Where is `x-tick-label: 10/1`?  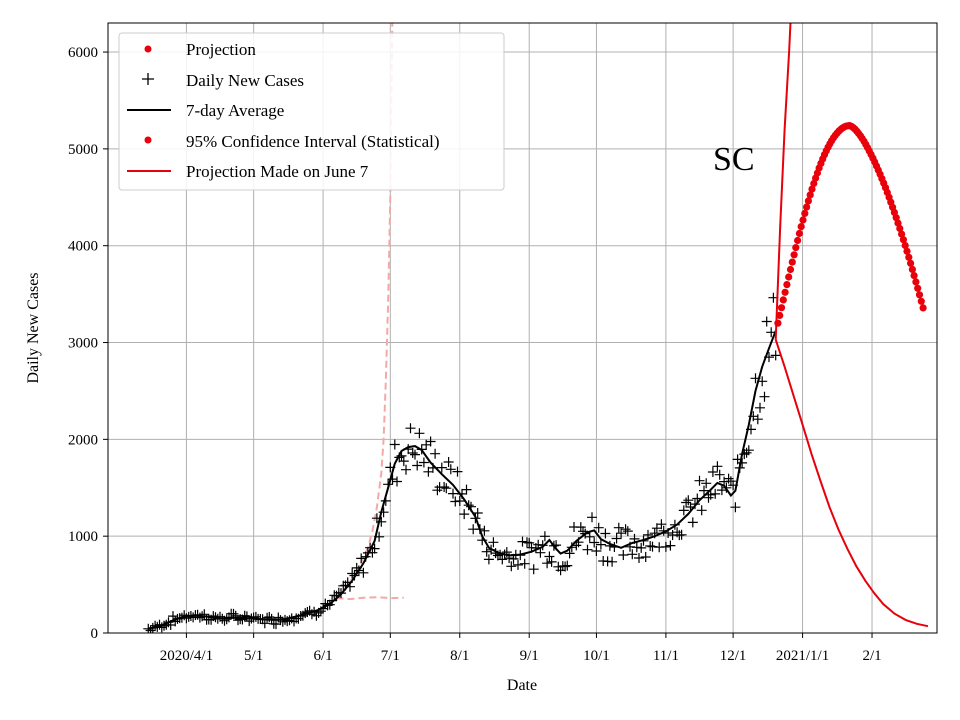 x-tick-label: 10/1 is located at coordinates (596, 656).